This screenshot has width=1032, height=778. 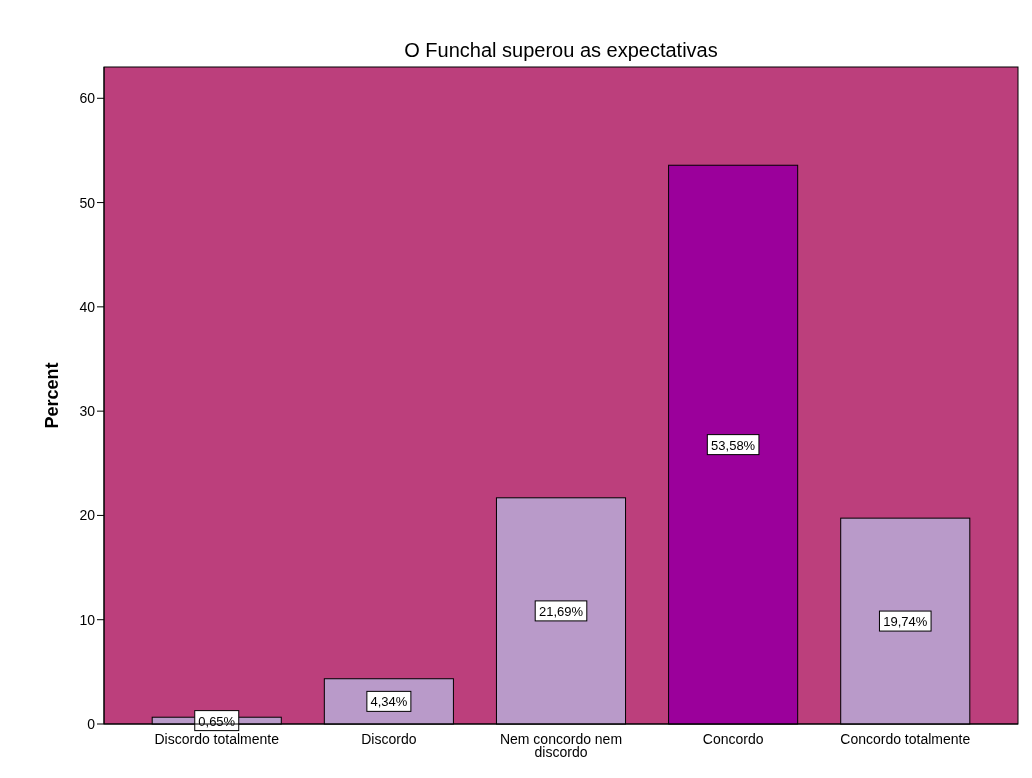 What do you see at coordinates (217, 739) in the screenshot?
I see `x-tick-label: Discordo totalmente` at bounding box center [217, 739].